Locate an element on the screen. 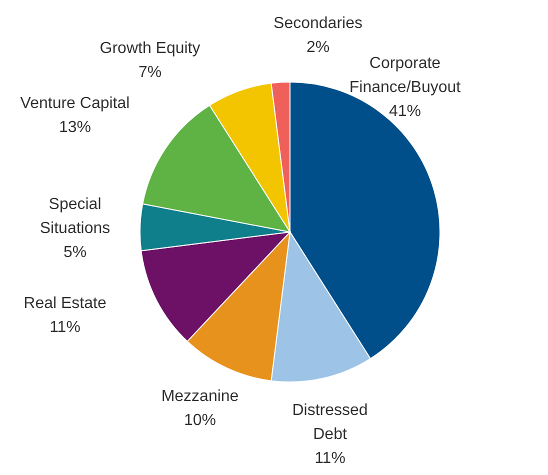 The image size is (548, 475). slice-label: Corporate Finance/Buyout is located at coordinates (405, 75).